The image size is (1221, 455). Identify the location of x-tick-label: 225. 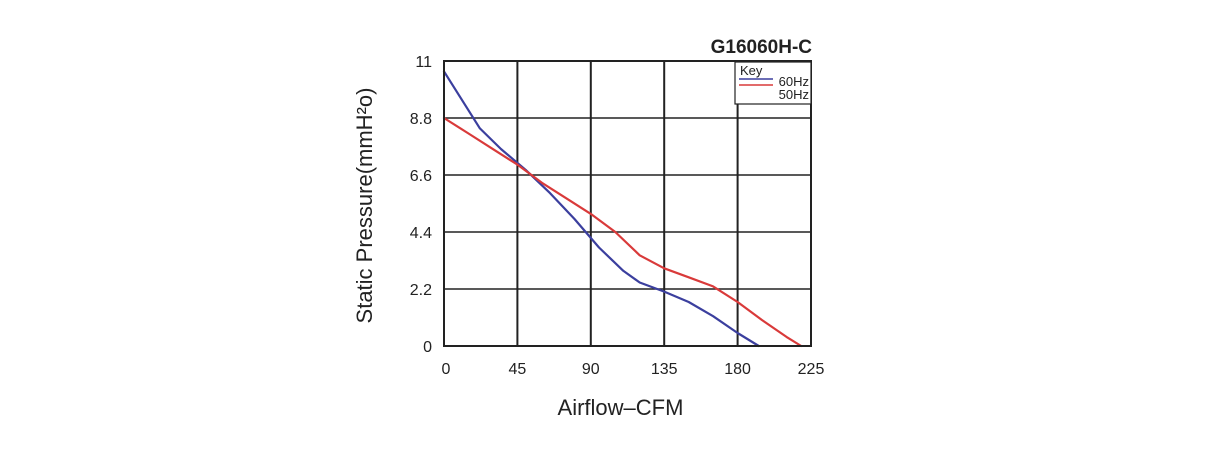
(811, 369).